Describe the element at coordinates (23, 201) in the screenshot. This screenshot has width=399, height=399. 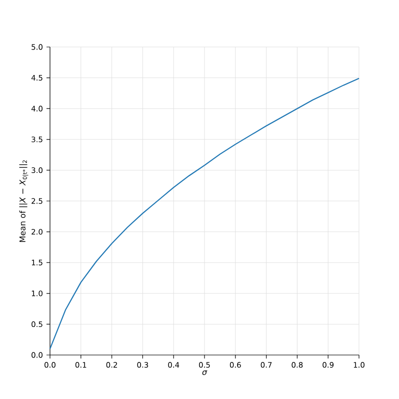
I see `y-axis-title: Mean of ||X − X$_{0|t*}$||$_{2}$` at that location.